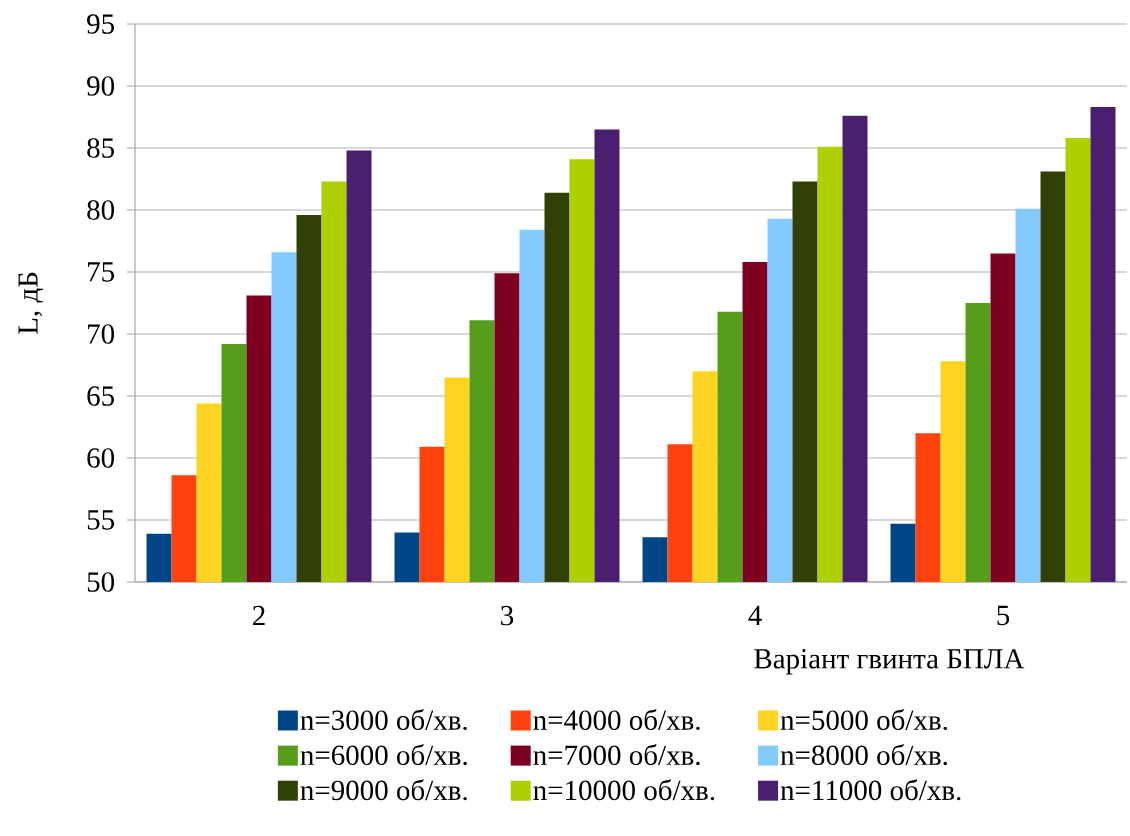 This screenshot has height=836, width=1130. Describe the element at coordinates (383, 790) in the screenshot. I see `legend-label: n=9000 об/хв.` at that location.